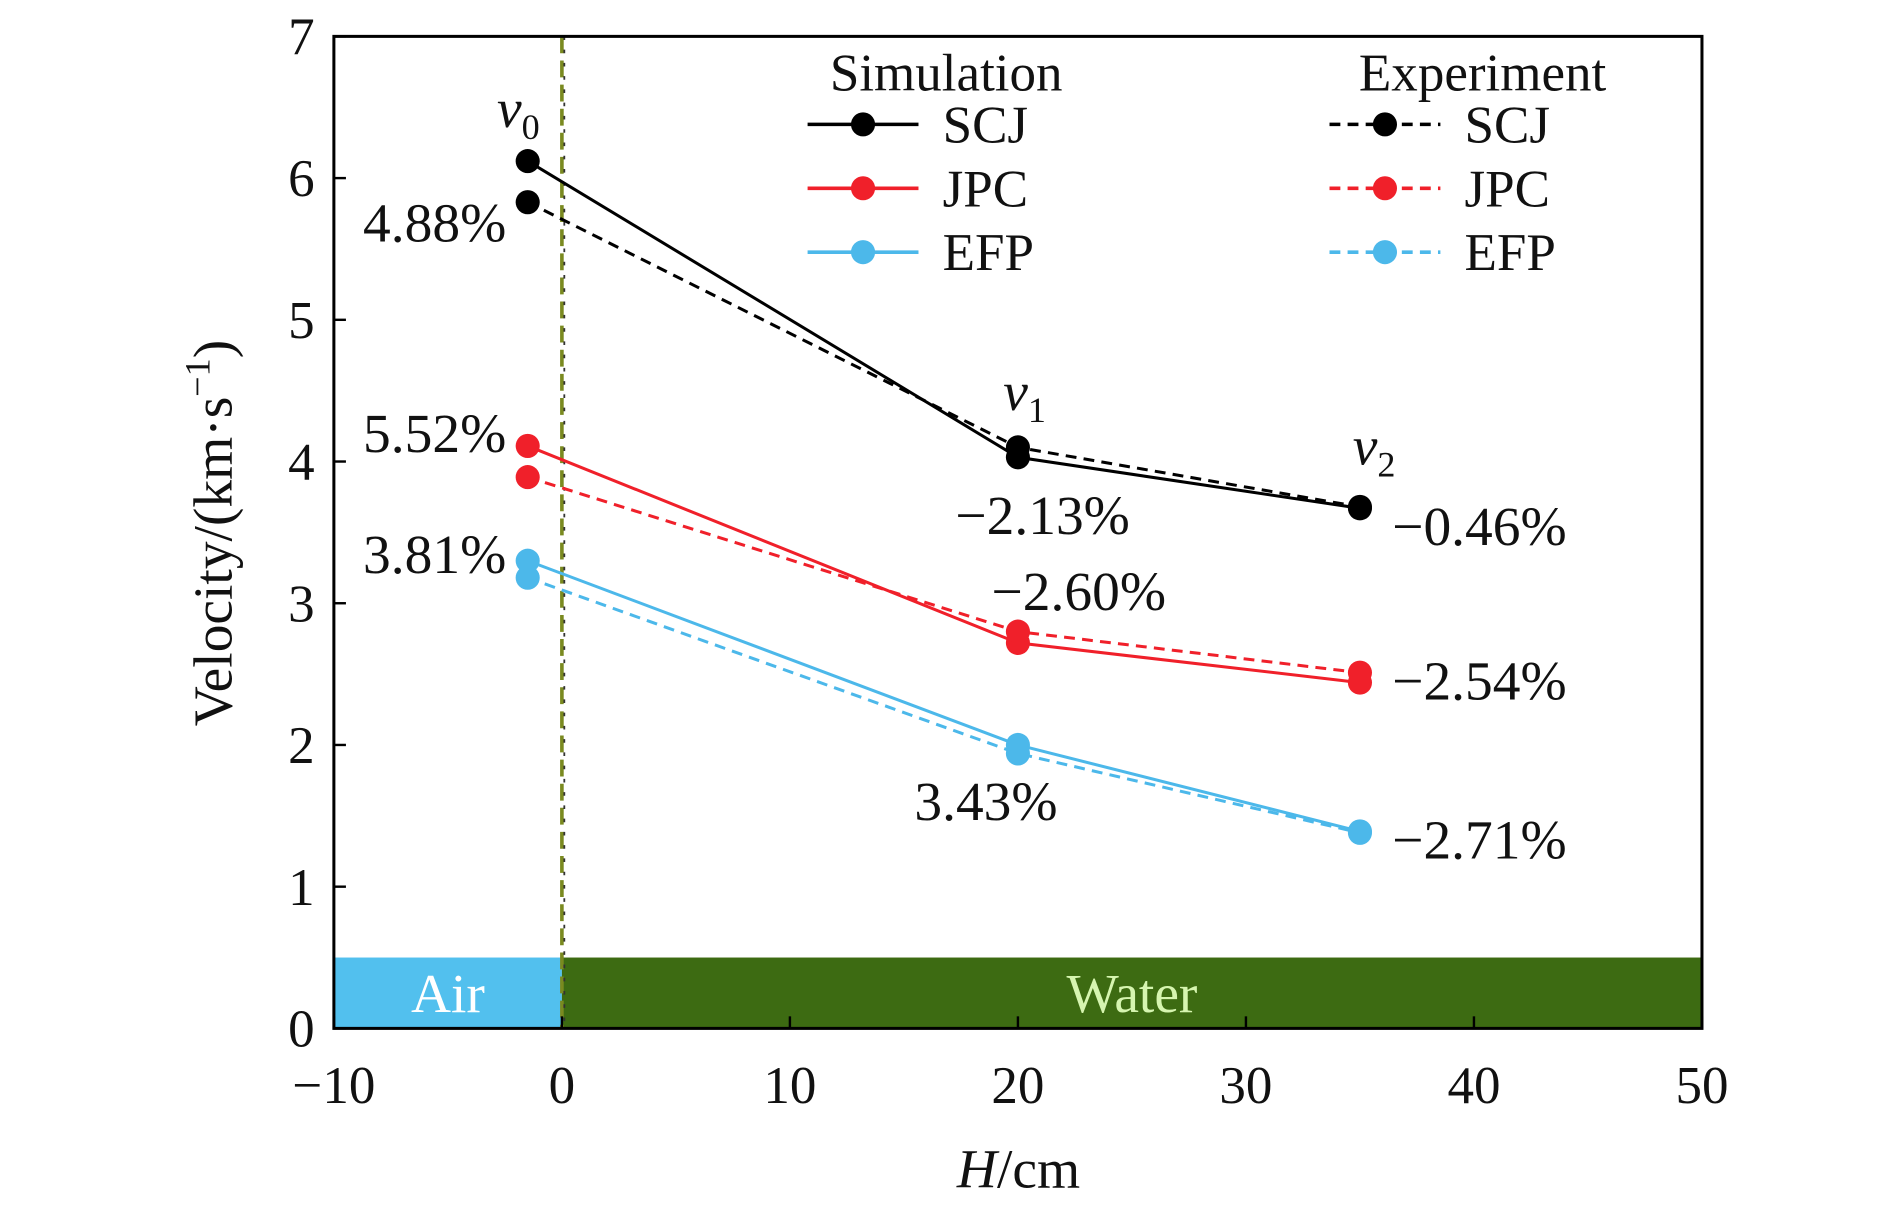 Image resolution: width=1890 pixels, height=1207 pixels. Describe the element at coordinates (1473, 1086) in the screenshot. I see `x-tick-label: 40` at that location.